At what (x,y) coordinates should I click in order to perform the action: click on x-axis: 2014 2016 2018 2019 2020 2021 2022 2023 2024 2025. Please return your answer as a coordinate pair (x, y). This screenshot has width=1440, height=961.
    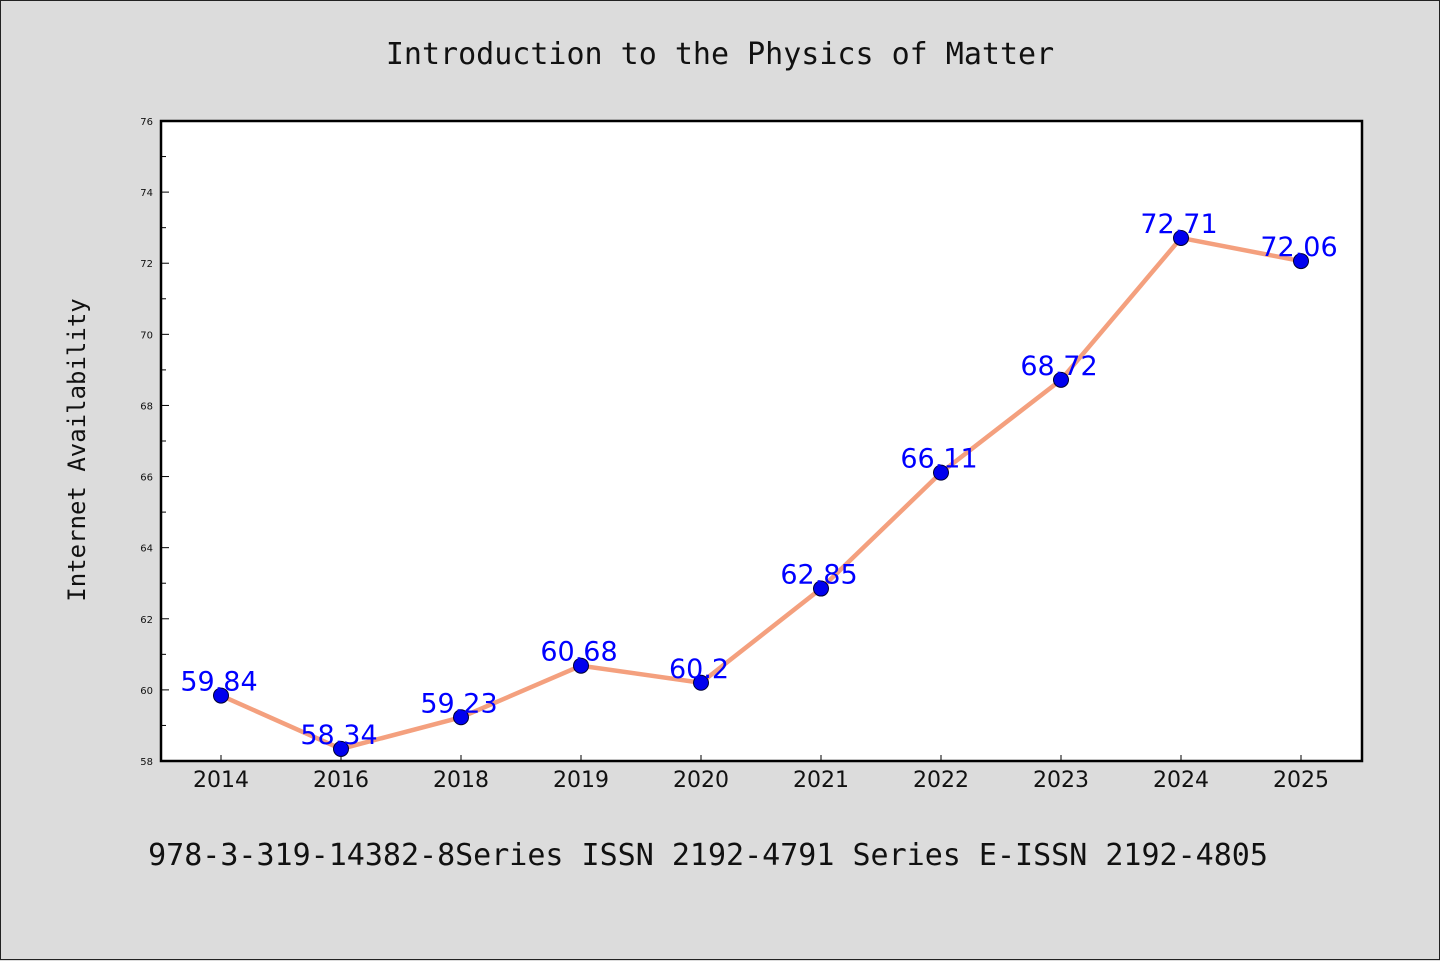
    Looking at the image, I should click on (761, 774).